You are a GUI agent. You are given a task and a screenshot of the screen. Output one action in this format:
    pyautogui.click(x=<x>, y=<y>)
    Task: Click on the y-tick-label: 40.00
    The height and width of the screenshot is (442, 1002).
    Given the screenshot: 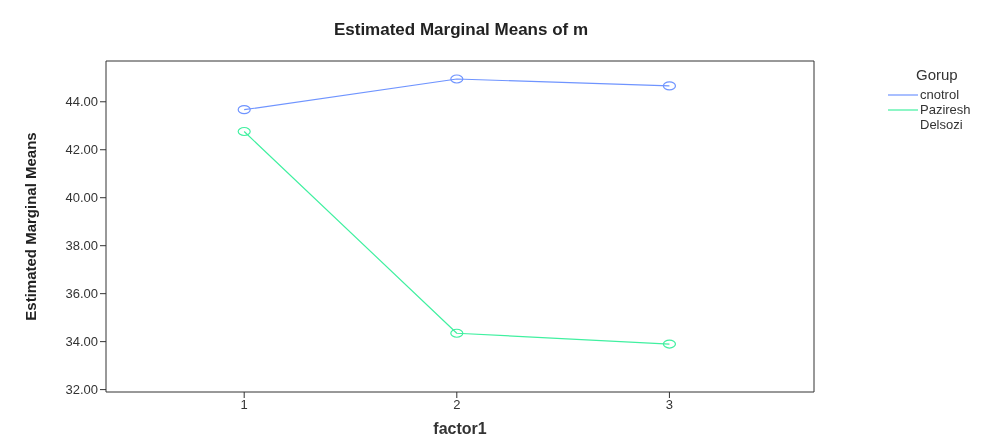 What is the action you would take?
    pyautogui.click(x=81, y=198)
    